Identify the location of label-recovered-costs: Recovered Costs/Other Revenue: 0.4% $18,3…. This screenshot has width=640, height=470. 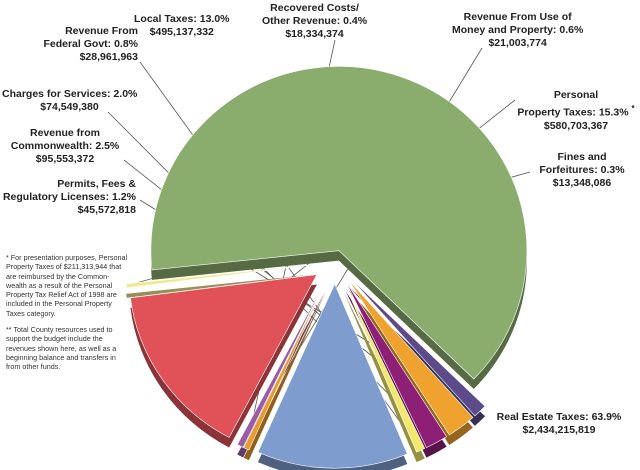
(315, 21).